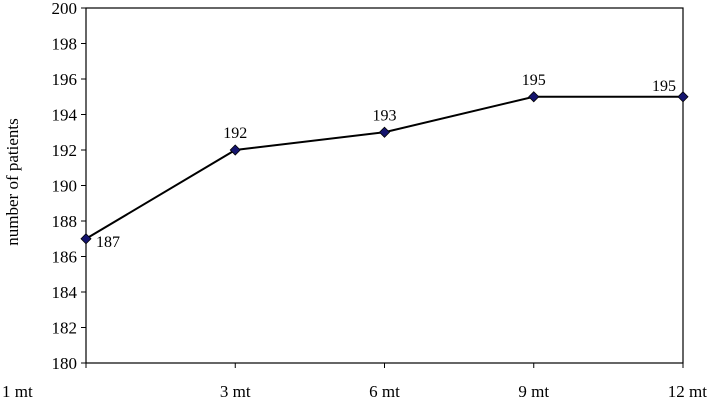 The width and height of the screenshot is (709, 406). I want to click on y-tick-label: 180, so click(65, 363).